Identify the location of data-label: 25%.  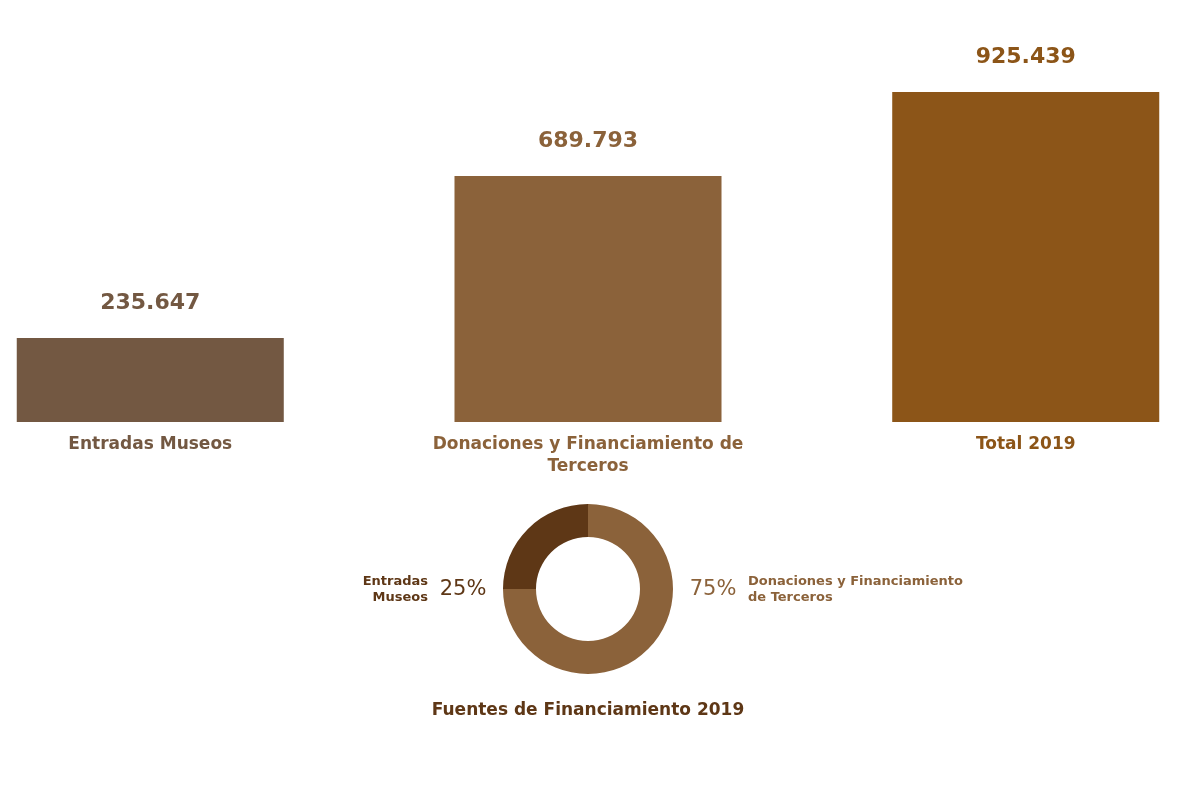
(463, 588).